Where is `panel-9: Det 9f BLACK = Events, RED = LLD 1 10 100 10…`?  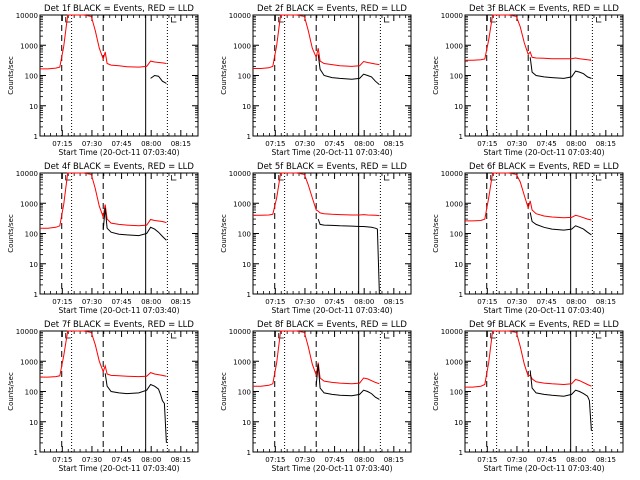 panel-9: Det 9f BLACK = Events, RED = LLD 1 10 100 10… is located at coordinates (528, 396).